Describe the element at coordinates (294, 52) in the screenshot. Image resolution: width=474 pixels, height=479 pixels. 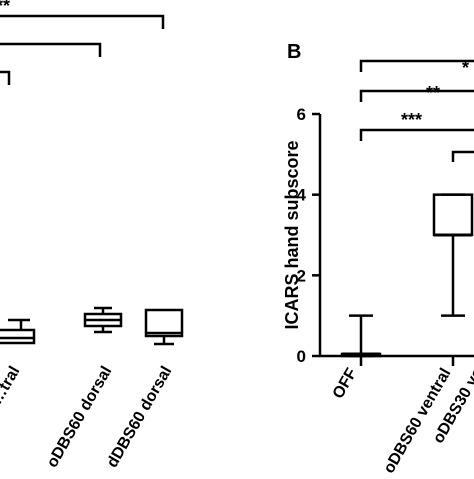
I see `panel-label: B` at that location.